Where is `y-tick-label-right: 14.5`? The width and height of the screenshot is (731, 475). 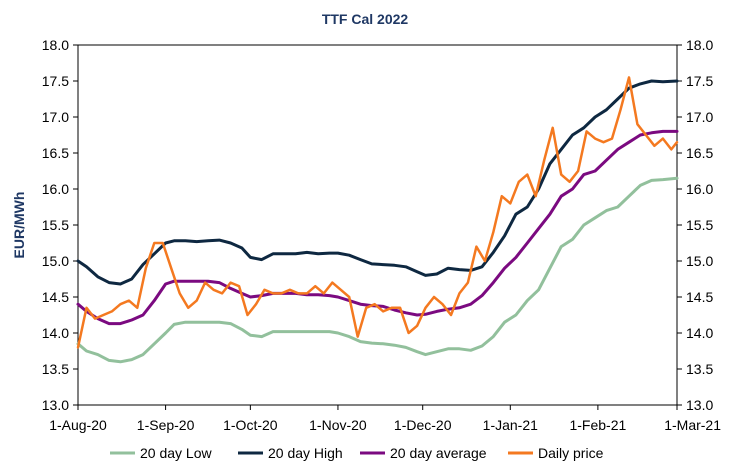
y-tick-label-right: 14.5 is located at coordinates (699, 297).